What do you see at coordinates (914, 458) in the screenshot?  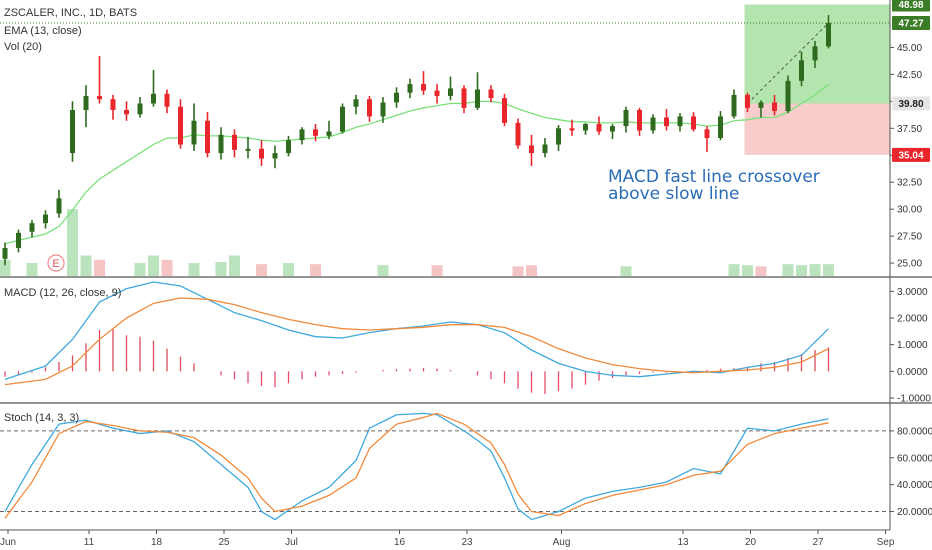 I see `y-axis-tick-label: 60.0000` at bounding box center [914, 458].